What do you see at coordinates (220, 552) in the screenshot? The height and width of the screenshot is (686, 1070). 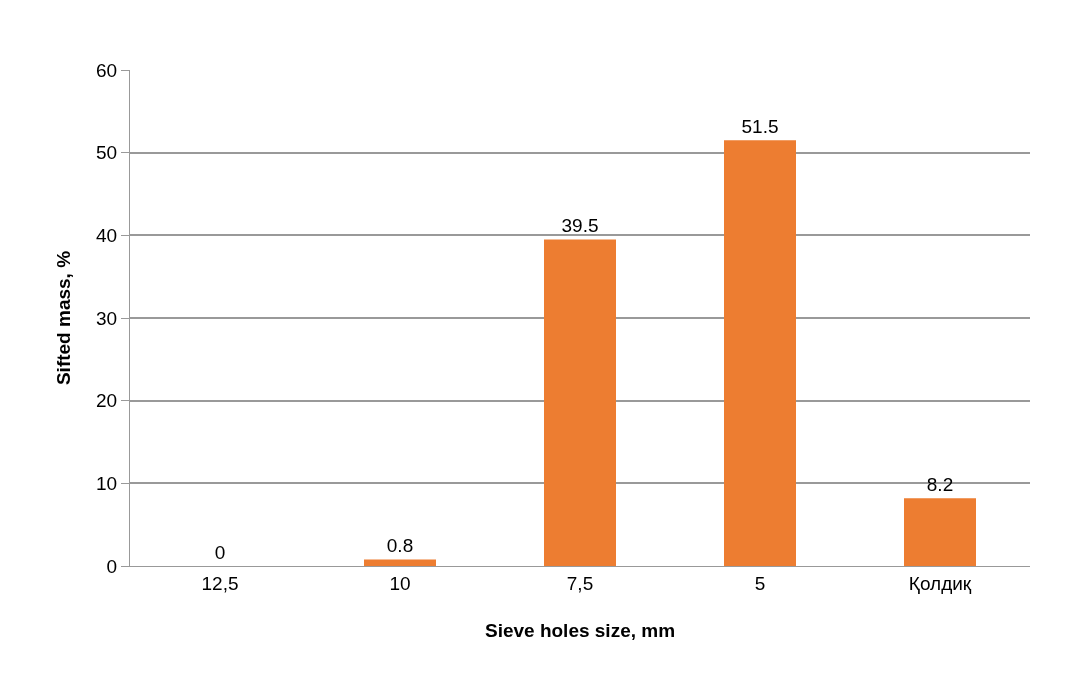 I see `data-label: 0` at bounding box center [220, 552].